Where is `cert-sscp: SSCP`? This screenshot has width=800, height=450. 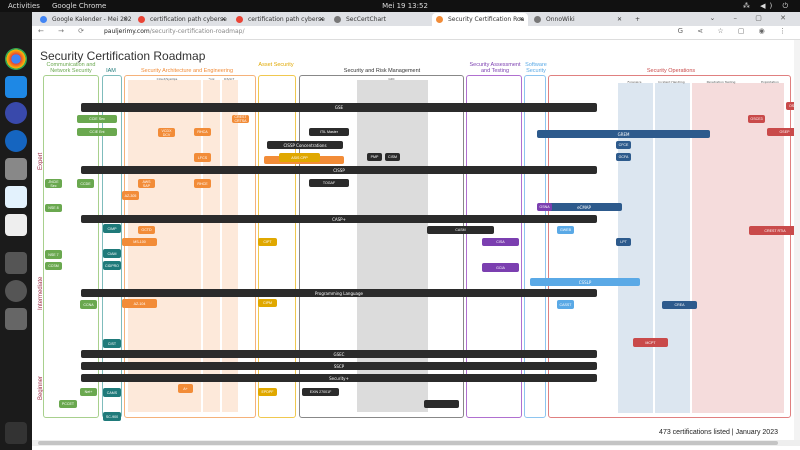
cert-sscp: SSCP is located at coordinates (339, 366).